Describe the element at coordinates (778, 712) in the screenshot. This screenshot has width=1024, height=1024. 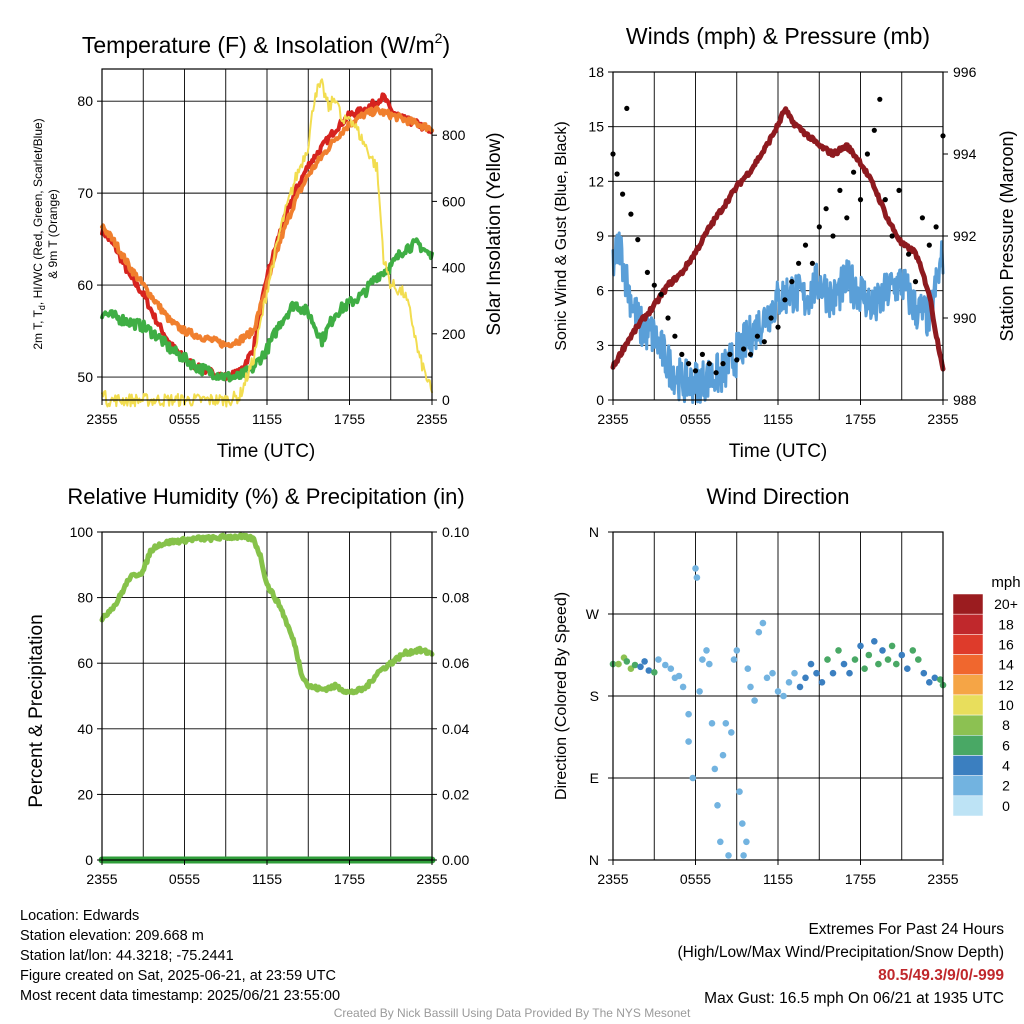
I see `direction-series` at that location.